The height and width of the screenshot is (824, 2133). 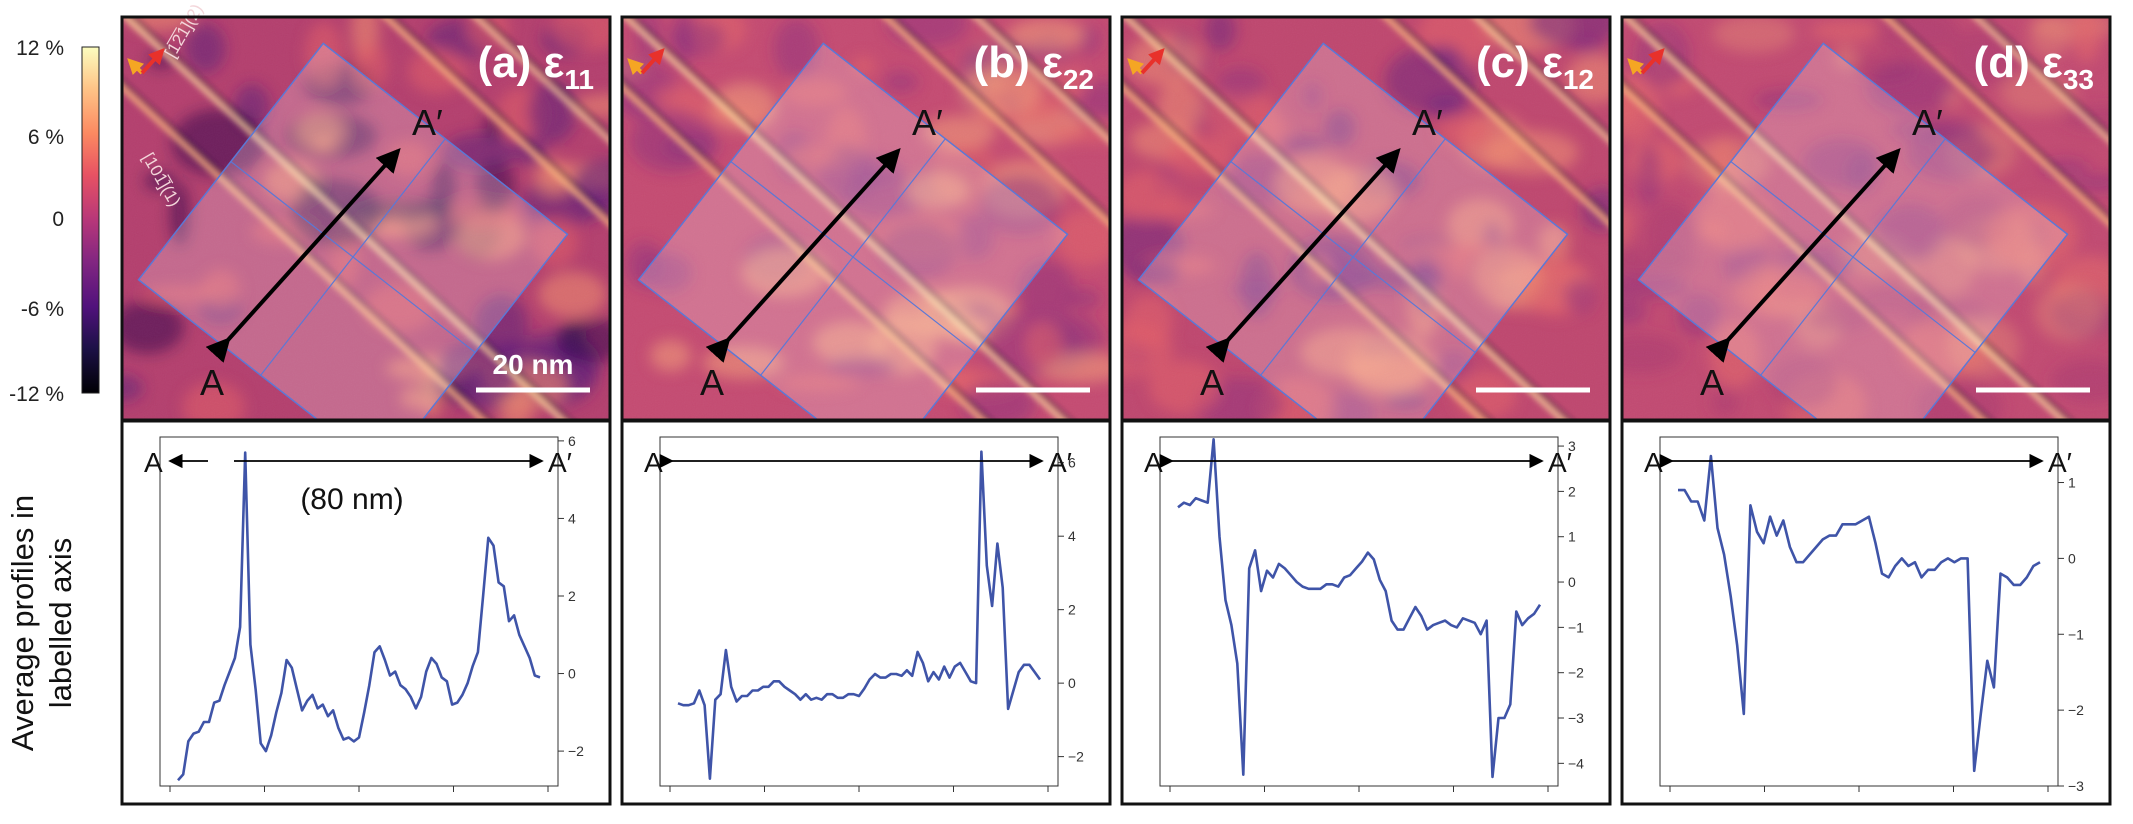 What do you see at coordinates (45, 137) in the screenshot?
I see `colorbar-tick-label: 6 %` at bounding box center [45, 137].